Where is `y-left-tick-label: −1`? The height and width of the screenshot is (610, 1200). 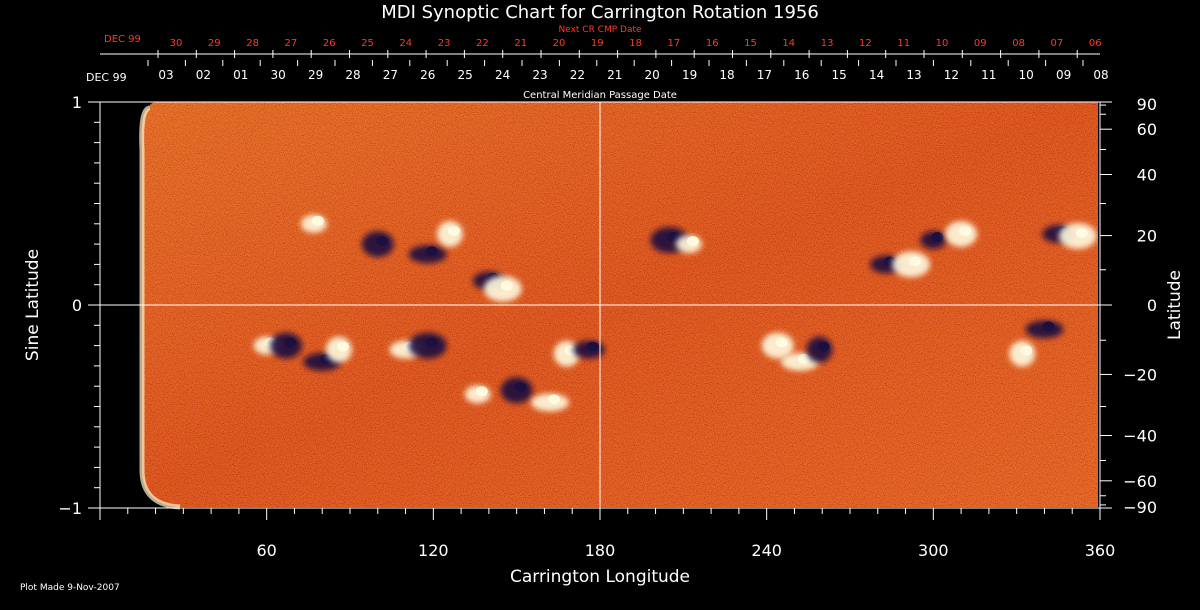
y-left-tick-label: −1 is located at coordinates (70, 508).